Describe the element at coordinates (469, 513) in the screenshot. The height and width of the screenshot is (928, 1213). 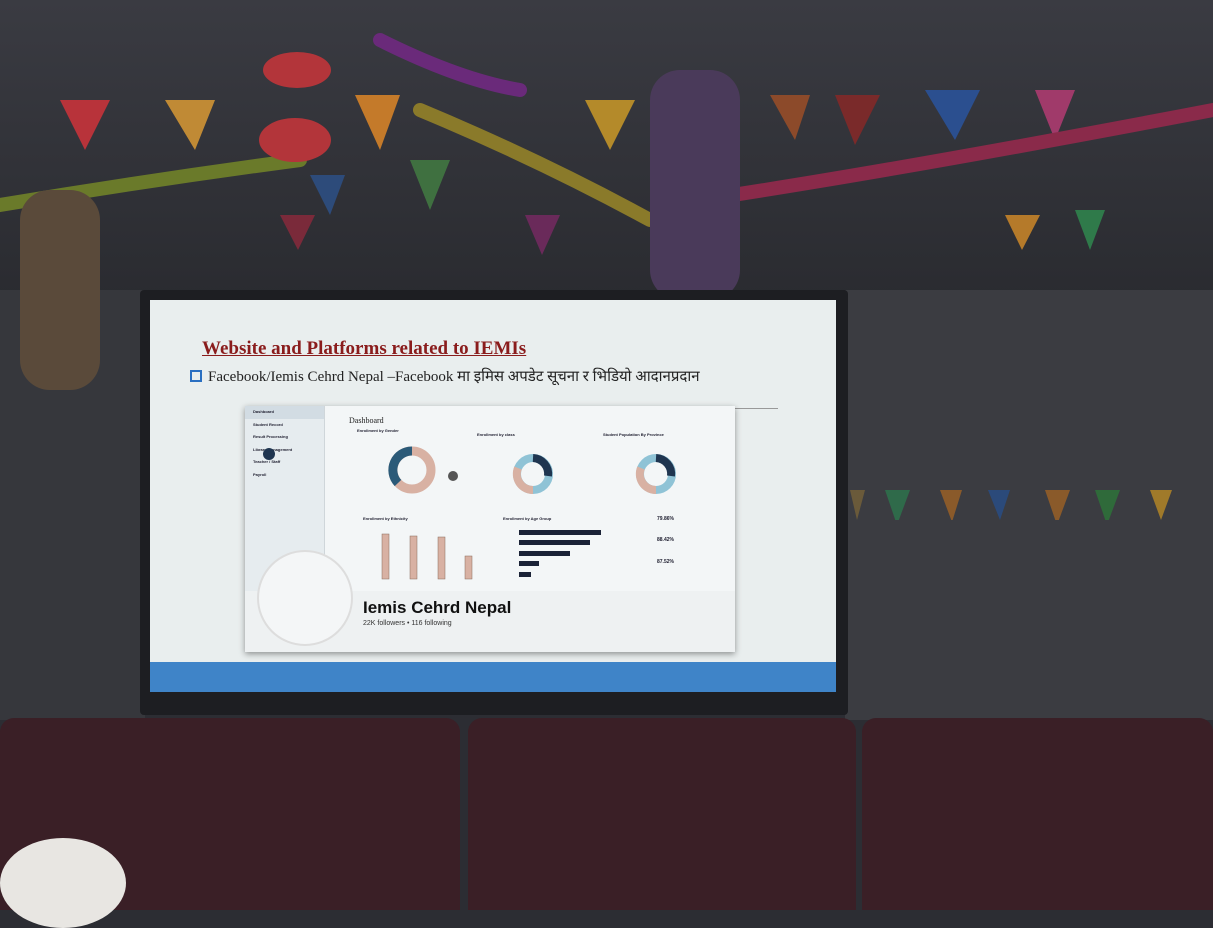
I see `dashboard-graphics` at that location.